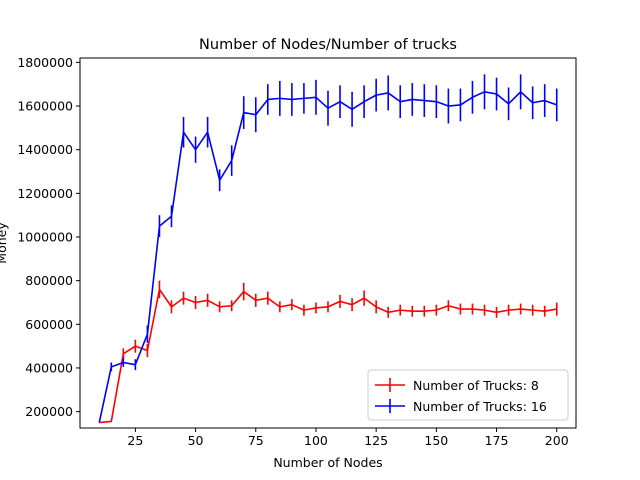 This screenshot has width=640, height=480. I want to click on legend-box, so click(468, 395).